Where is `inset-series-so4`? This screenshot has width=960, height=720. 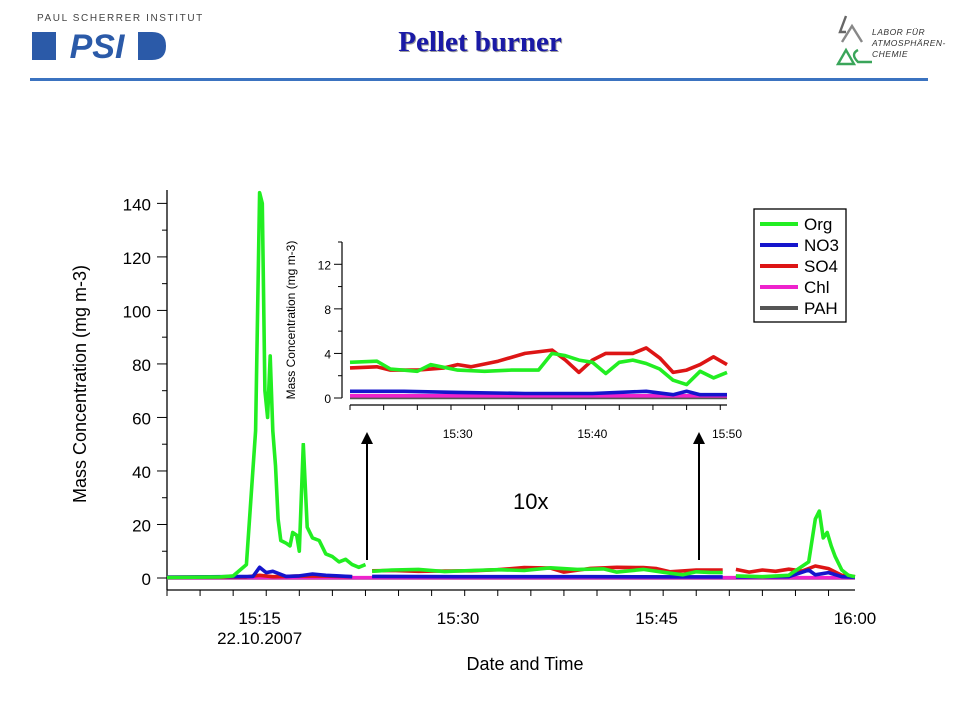
inset-series-so4 is located at coordinates (538, 360).